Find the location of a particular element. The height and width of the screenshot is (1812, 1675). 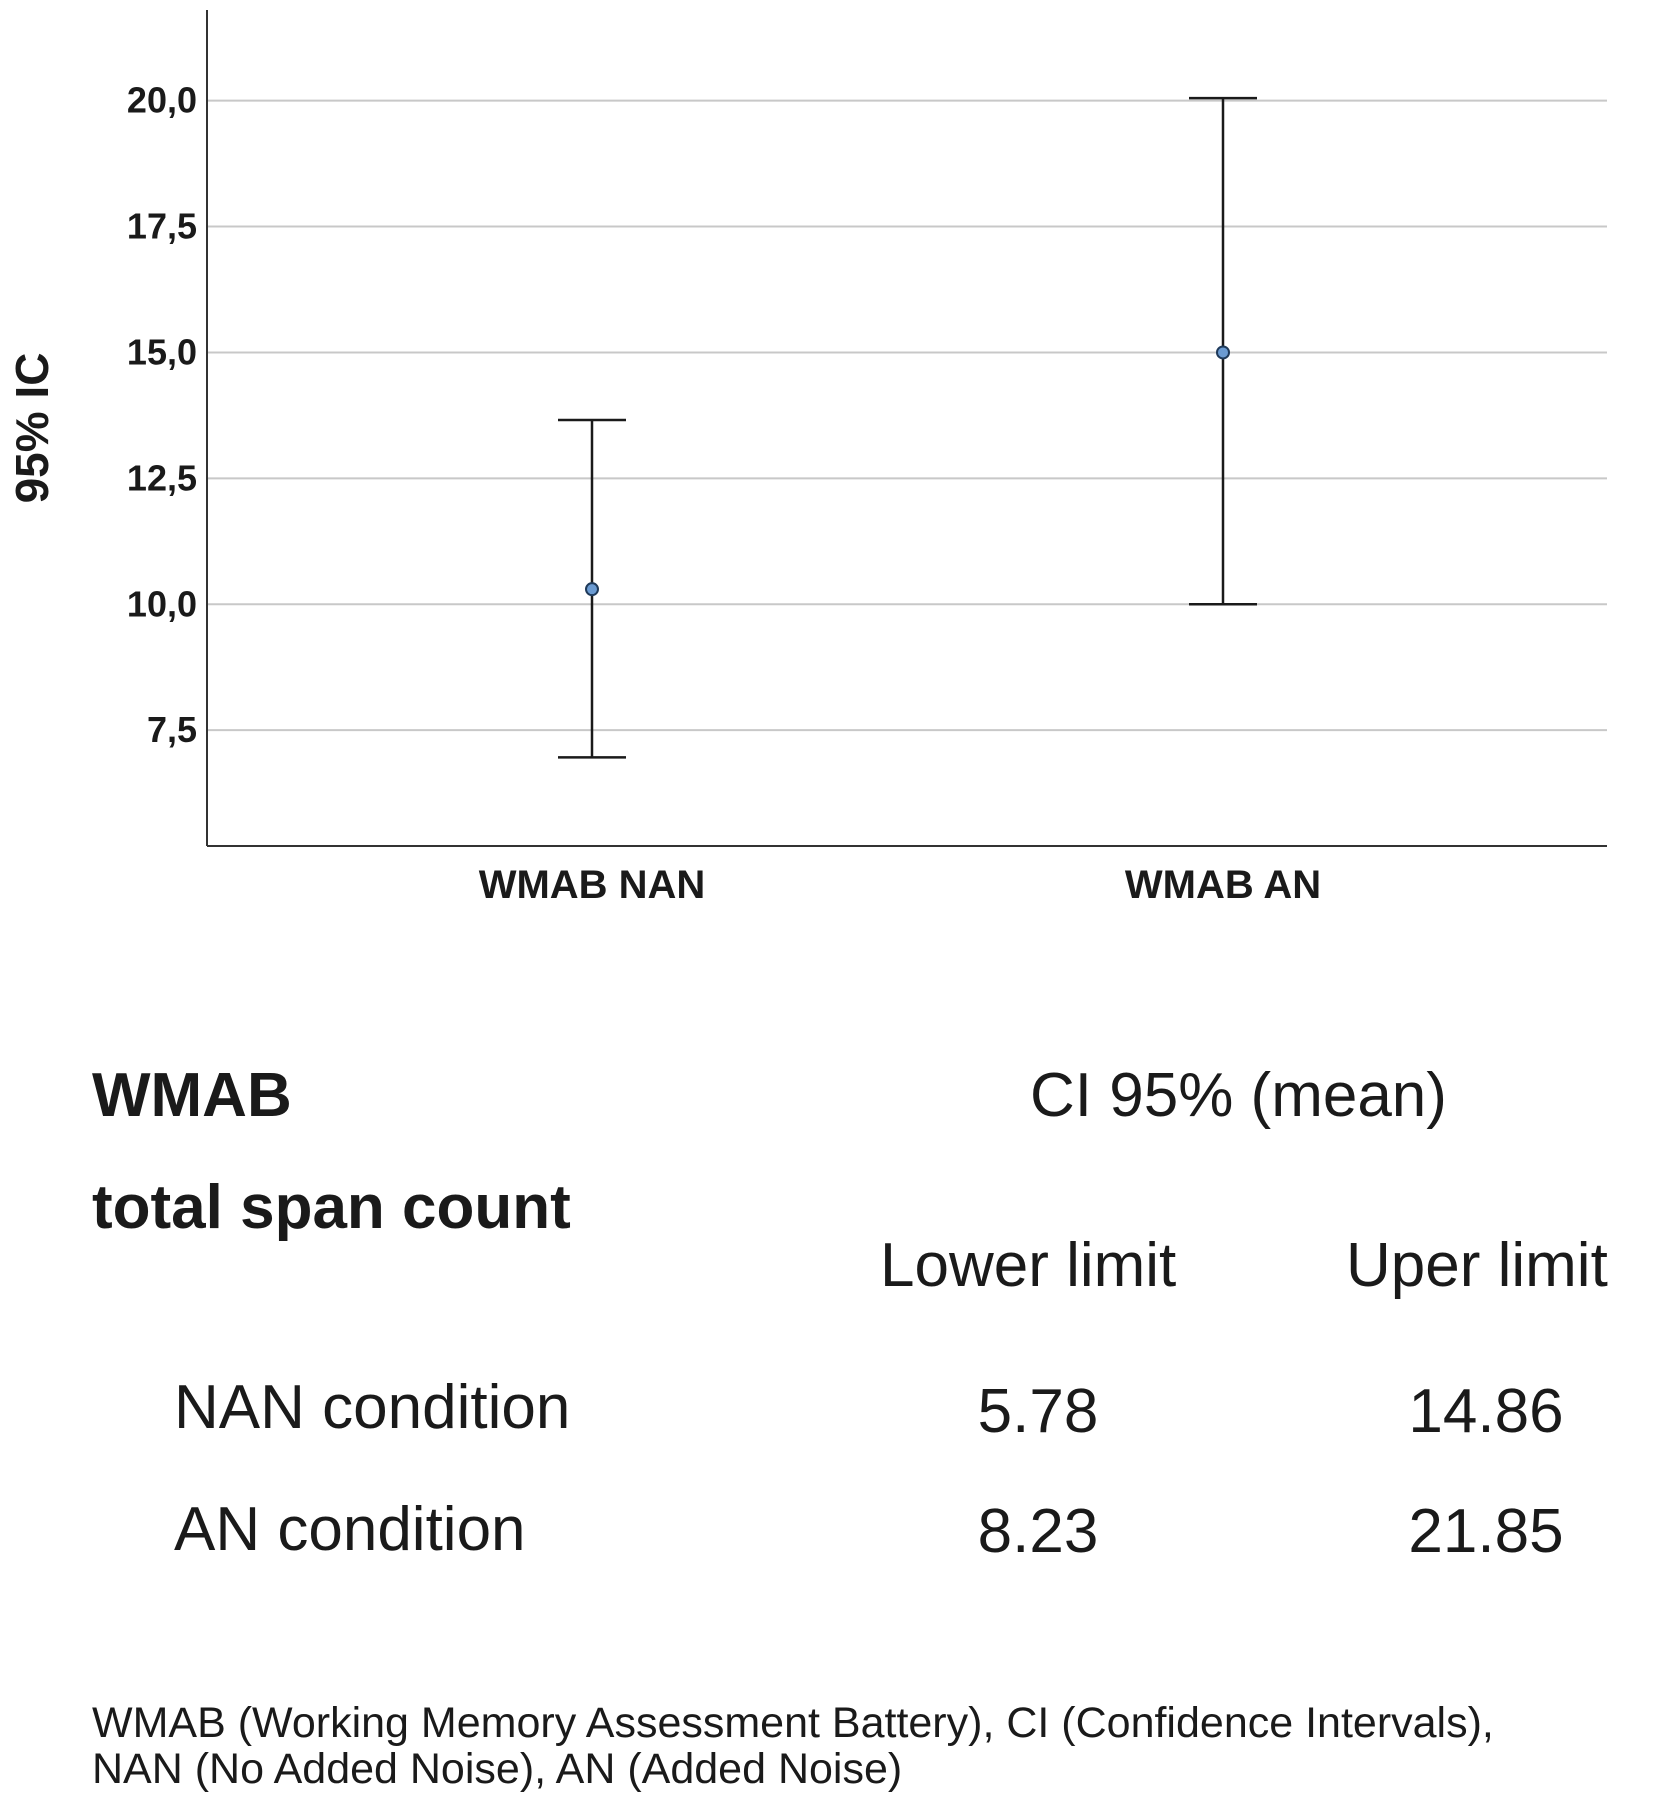

footnote-line: NAN (No Added Noise), AN (Added Noise) is located at coordinates (497, 1769).